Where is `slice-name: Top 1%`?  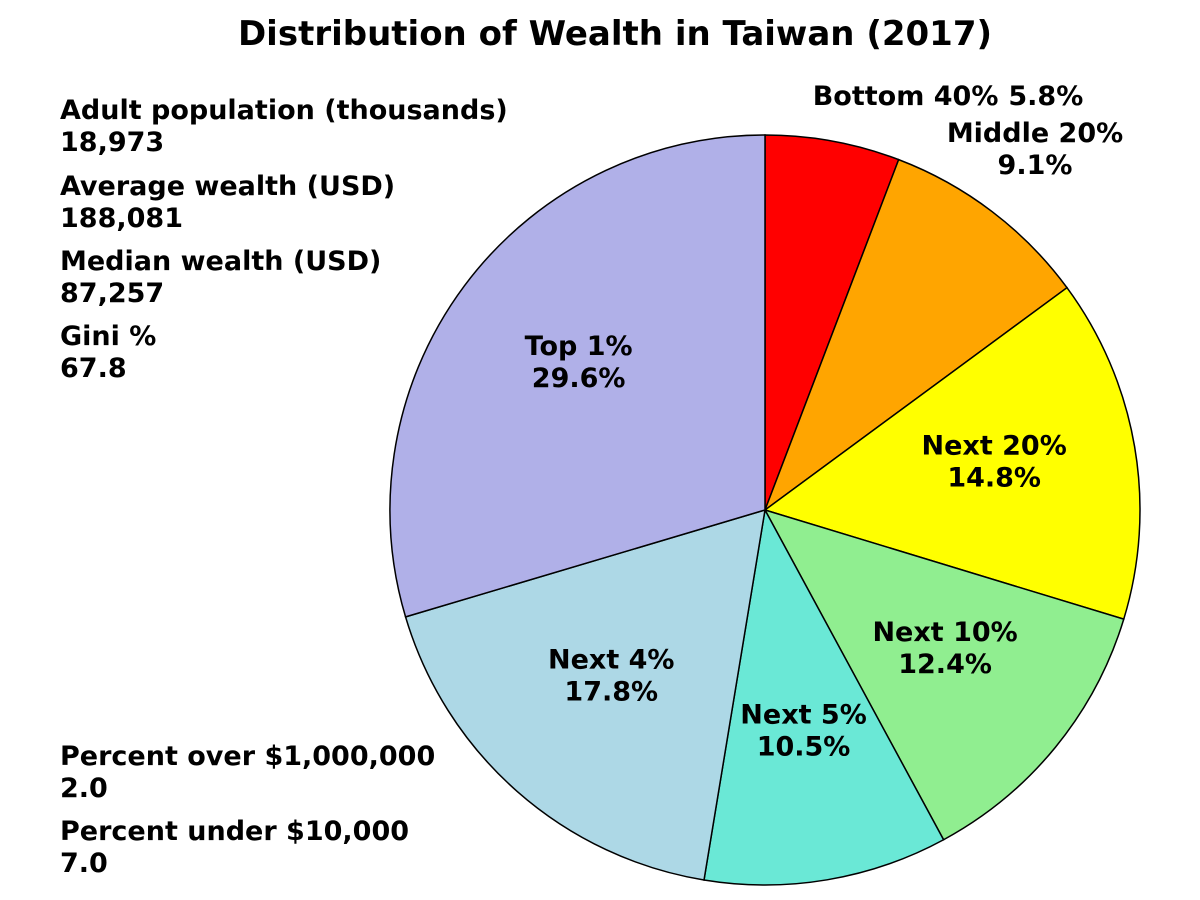
slice-name: Top 1% is located at coordinates (579, 346).